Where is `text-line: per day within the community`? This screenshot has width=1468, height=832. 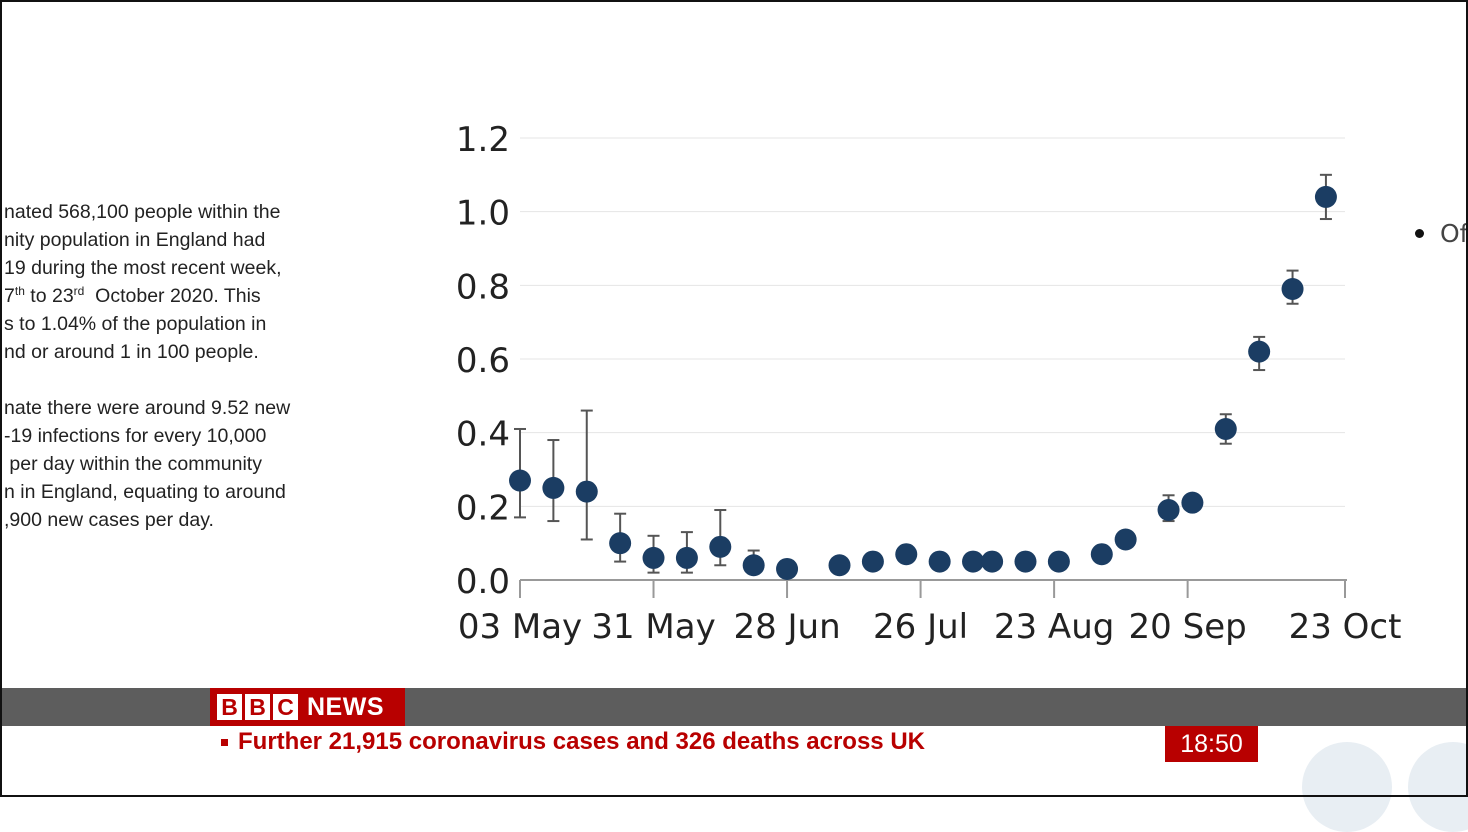 text-line: per day within the community is located at coordinates (133, 464).